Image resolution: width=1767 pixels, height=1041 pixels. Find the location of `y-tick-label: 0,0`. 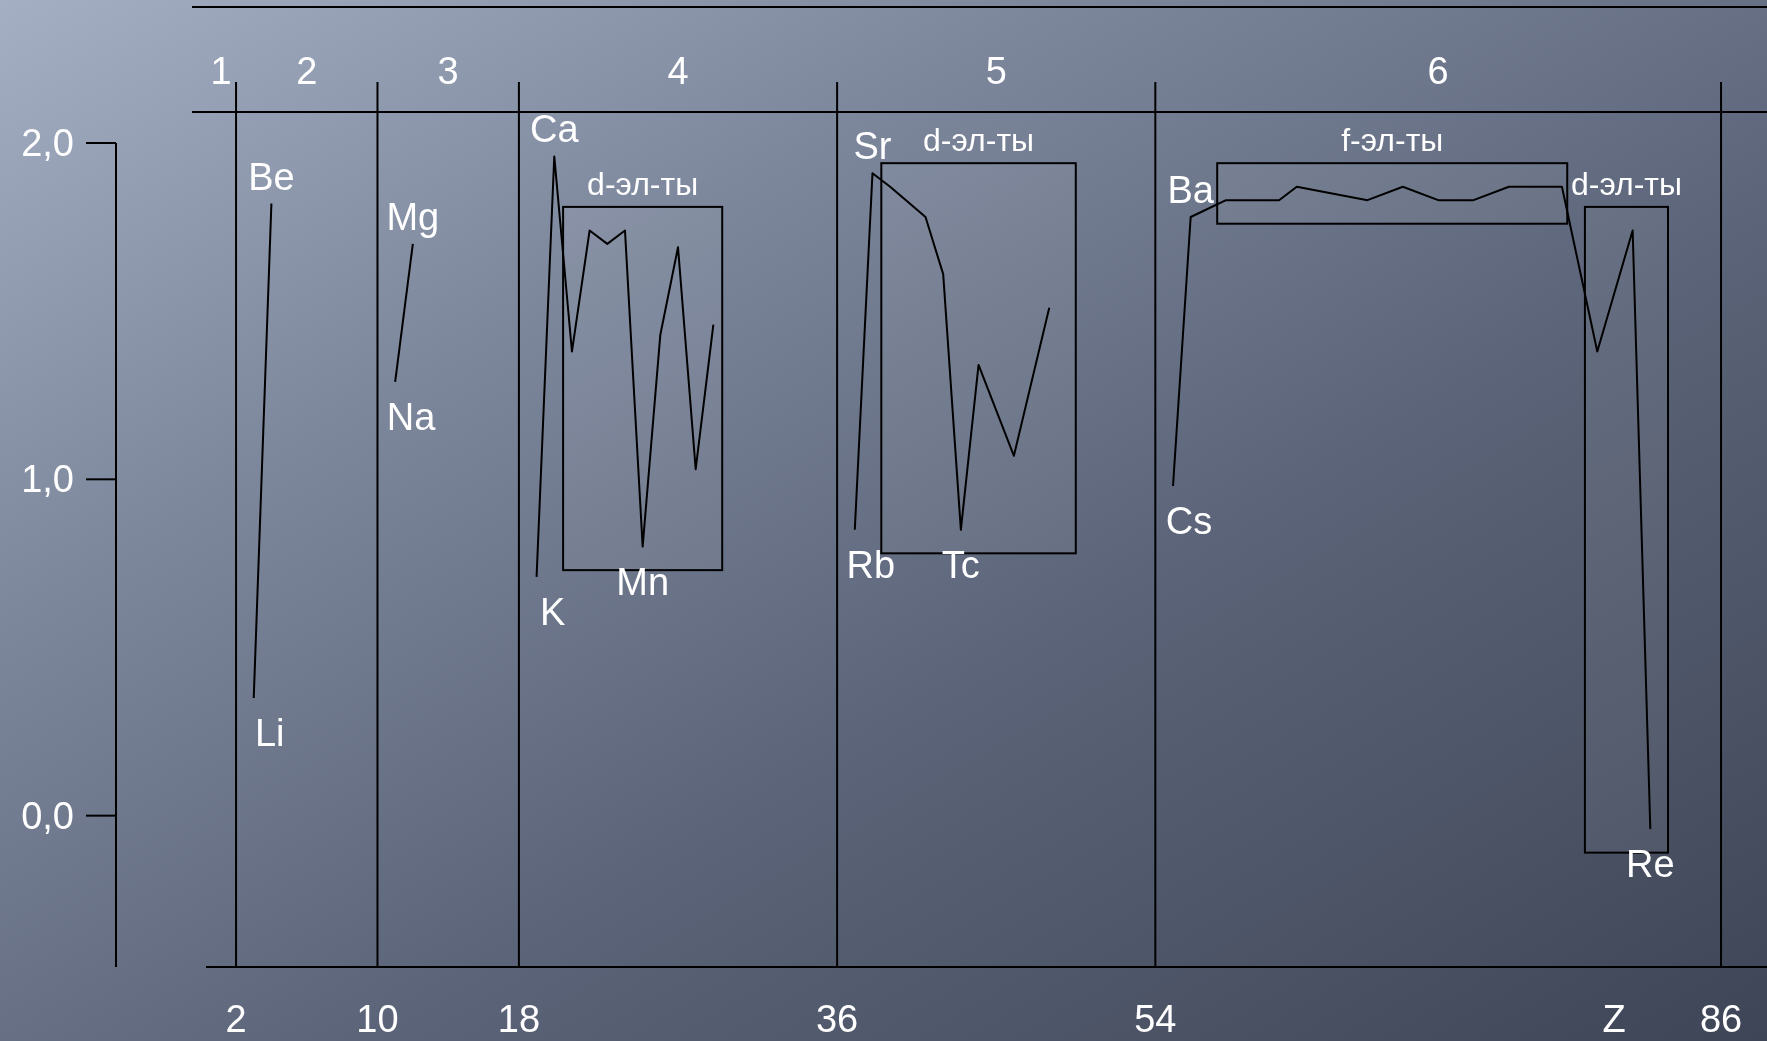

y-tick-label: 0,0 is located at coordinates (47, 815).